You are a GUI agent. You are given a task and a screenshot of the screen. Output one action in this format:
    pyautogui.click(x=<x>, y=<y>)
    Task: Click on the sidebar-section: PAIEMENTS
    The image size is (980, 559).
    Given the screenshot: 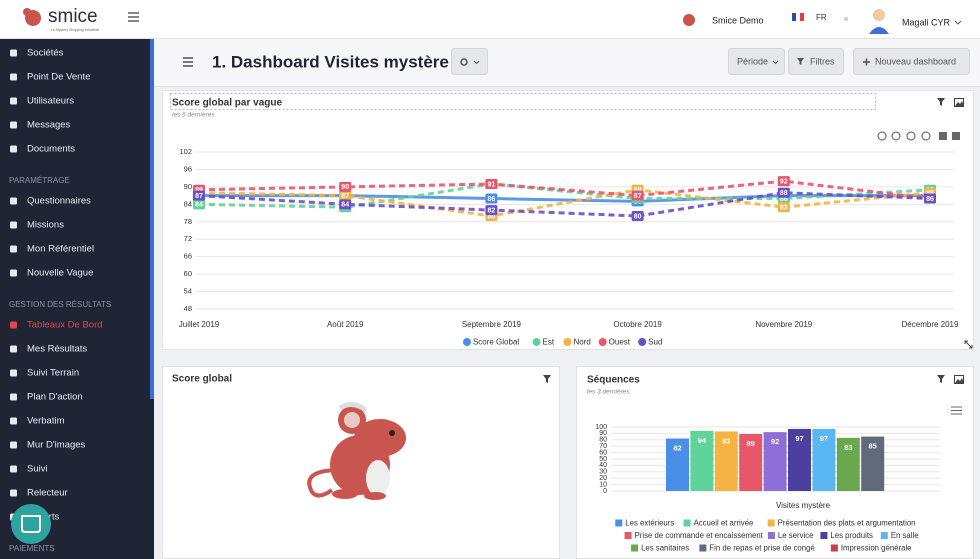 What is the action you would take?
    pyautogui.click(x=32, y=548)
    